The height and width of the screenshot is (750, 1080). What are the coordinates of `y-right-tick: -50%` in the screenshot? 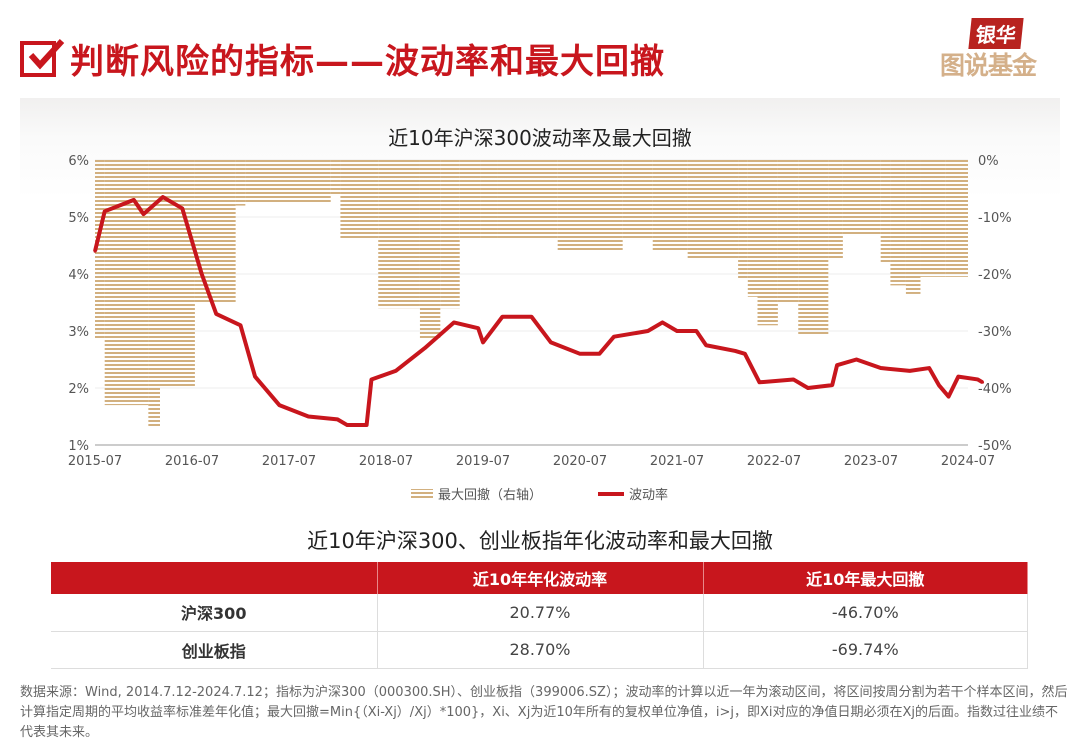 It's located at (995, 446).